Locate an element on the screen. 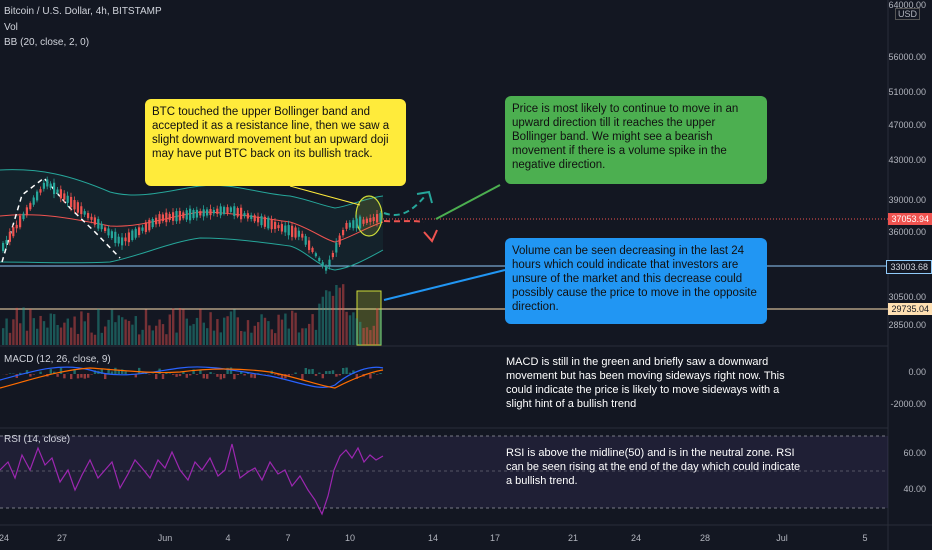 This screenshot has width=932, height=550. green-connector is located at coordinates (468, 202).